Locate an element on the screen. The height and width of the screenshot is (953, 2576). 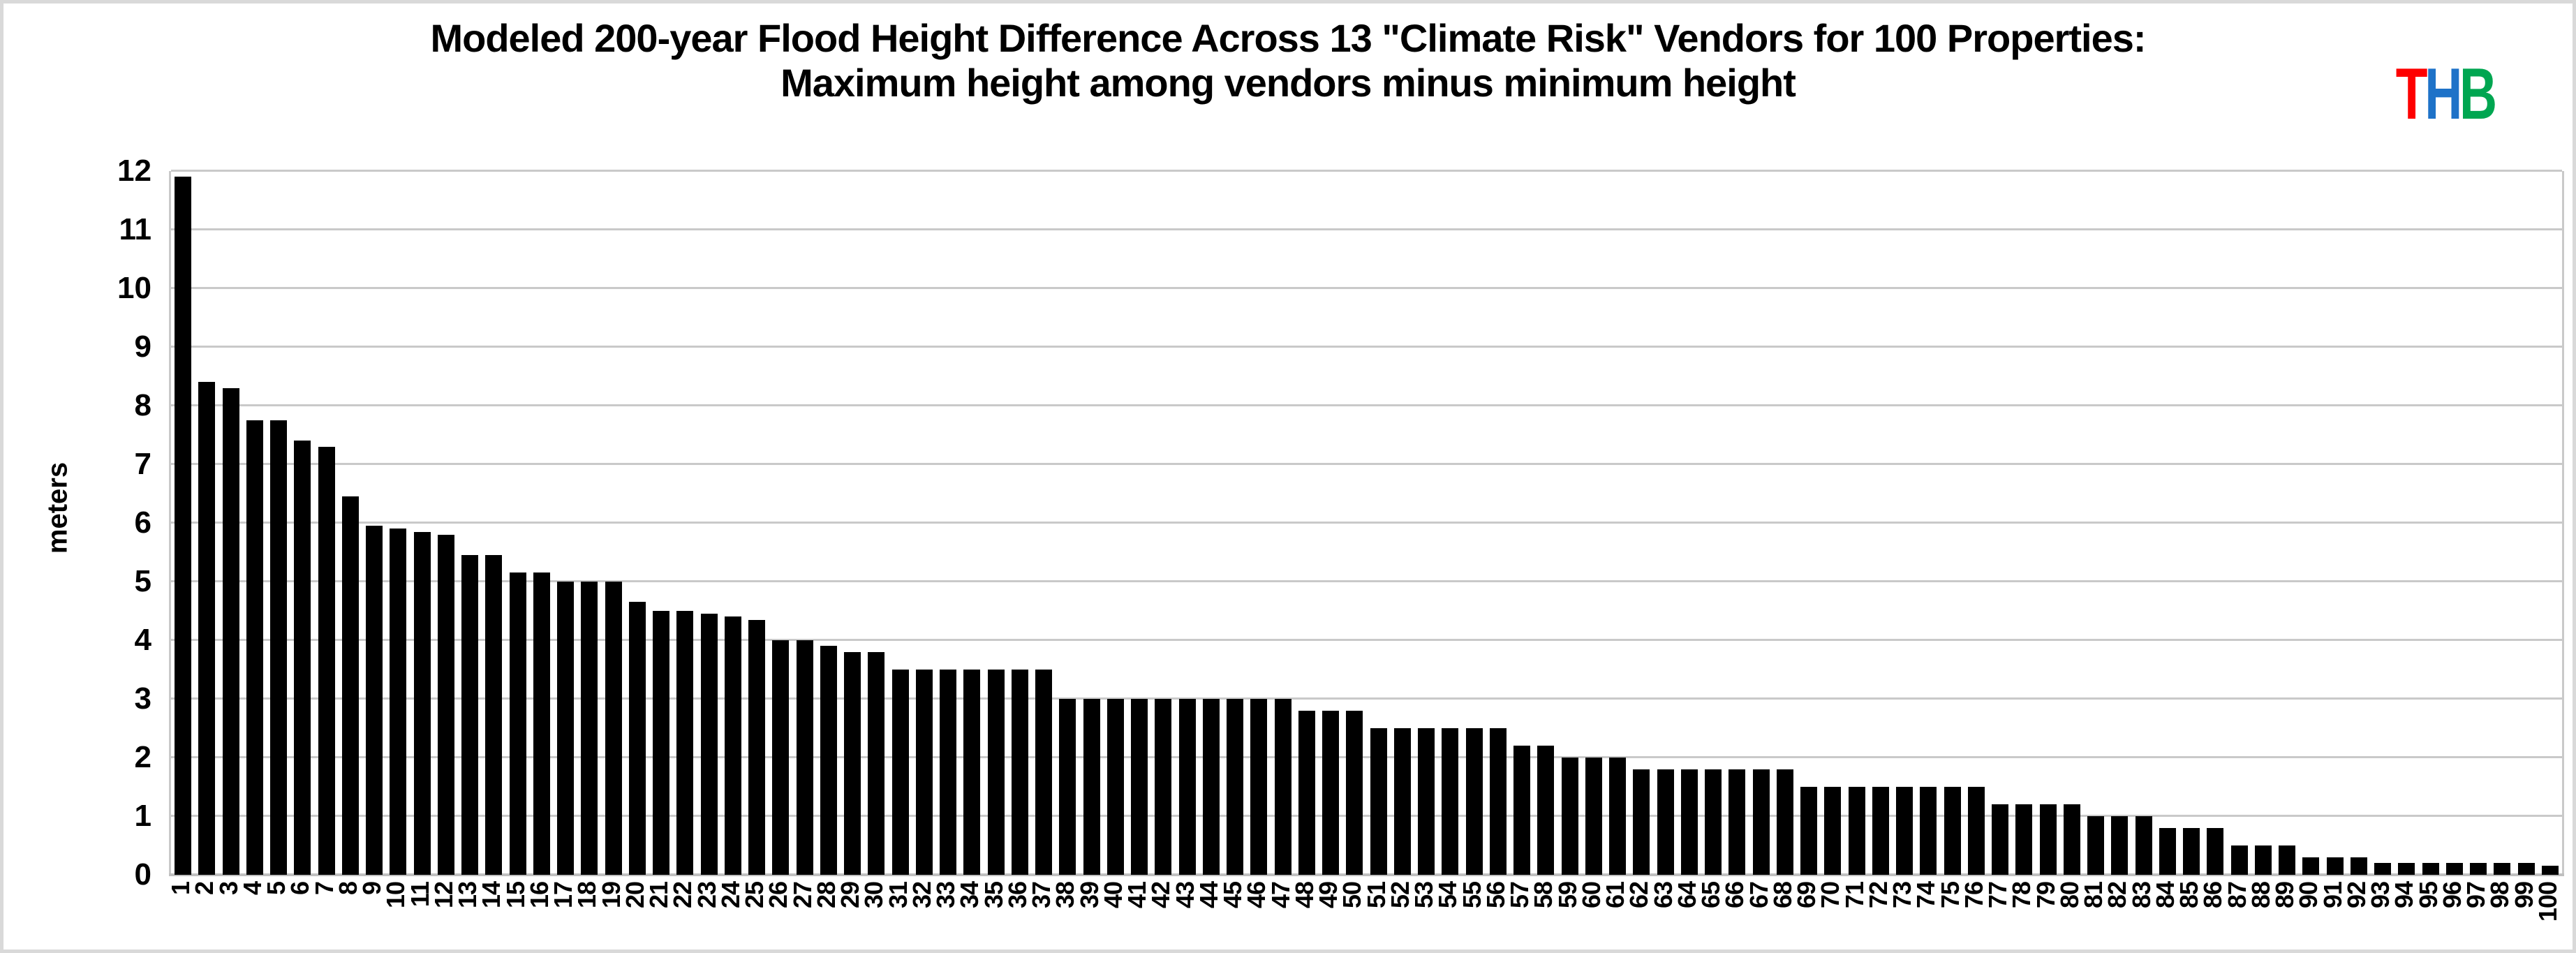
y-tick-label-7: 7 is located at coordinates (142, 464).